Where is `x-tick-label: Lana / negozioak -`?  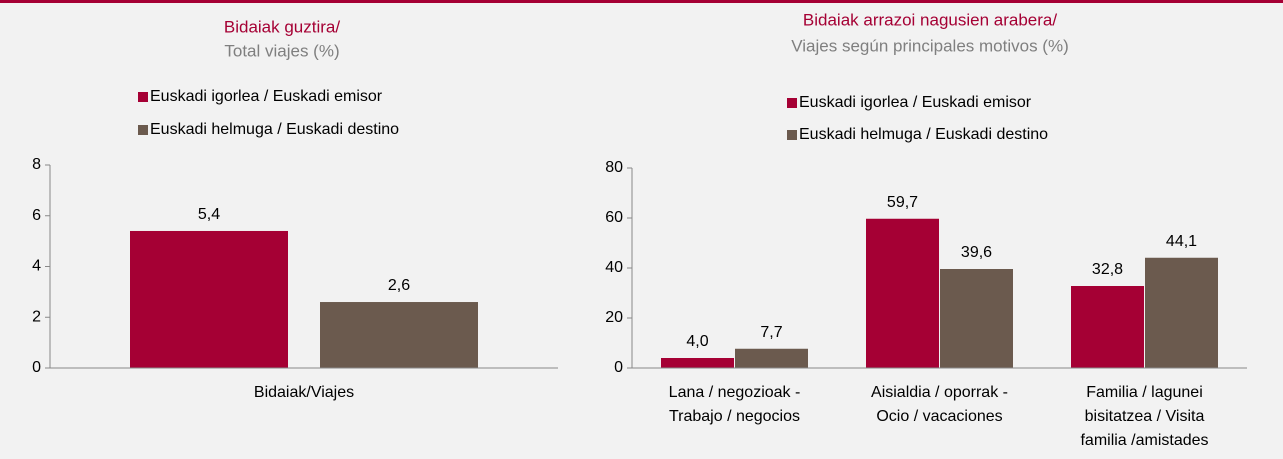
x-tick-label: Lana / negozioak - is located at coordinates (735, 392).